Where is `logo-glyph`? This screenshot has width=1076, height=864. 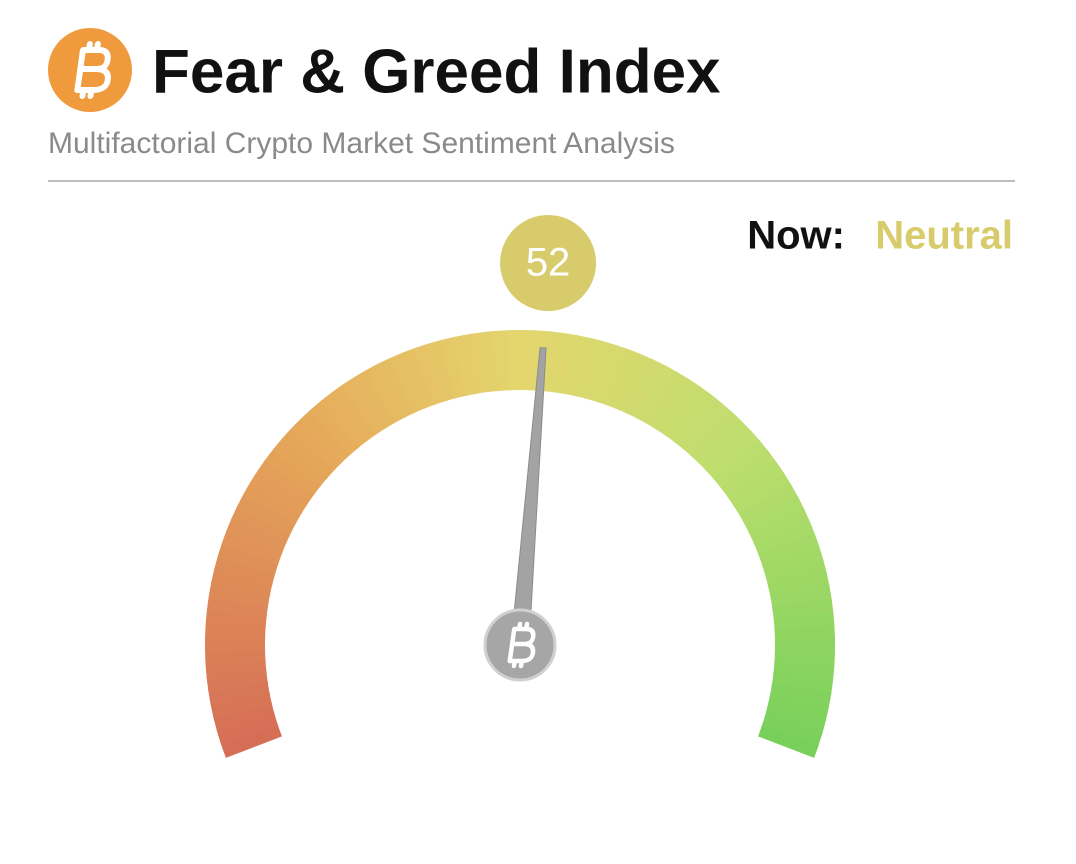
logo-glyph is located at coordinates (92, 70).